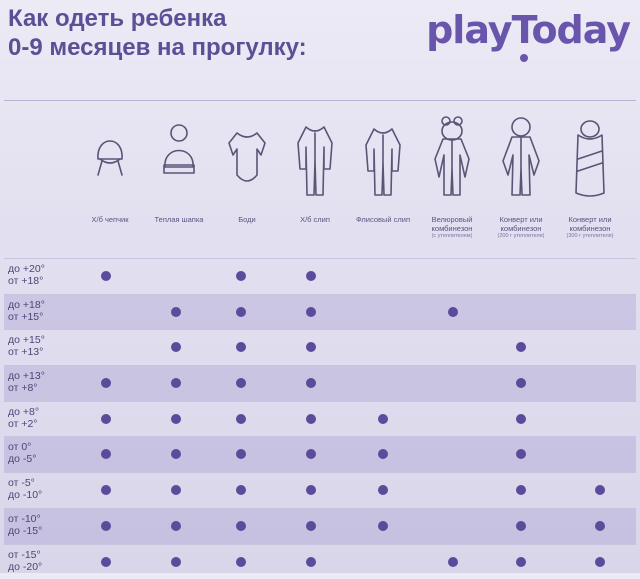 Image resolution: width=640 pixels, height=579 pixels. What do you see at coordinates (26, 317) in the screenshot?
I see `temperature-to: от +15°` at bounding box center [26, 317].